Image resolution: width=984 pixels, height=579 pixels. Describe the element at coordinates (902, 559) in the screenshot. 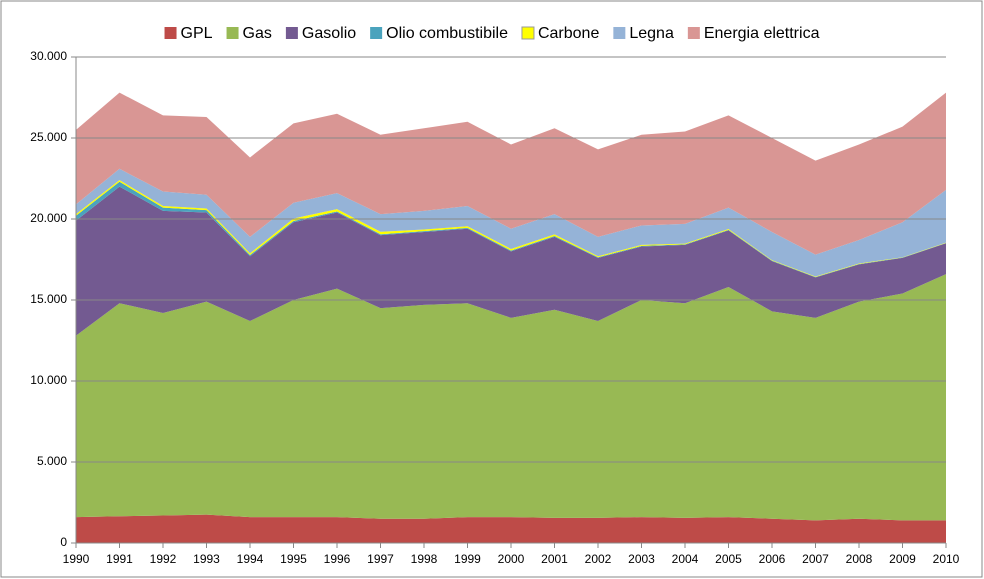

I see `x-tick-label: 2009` at that location.